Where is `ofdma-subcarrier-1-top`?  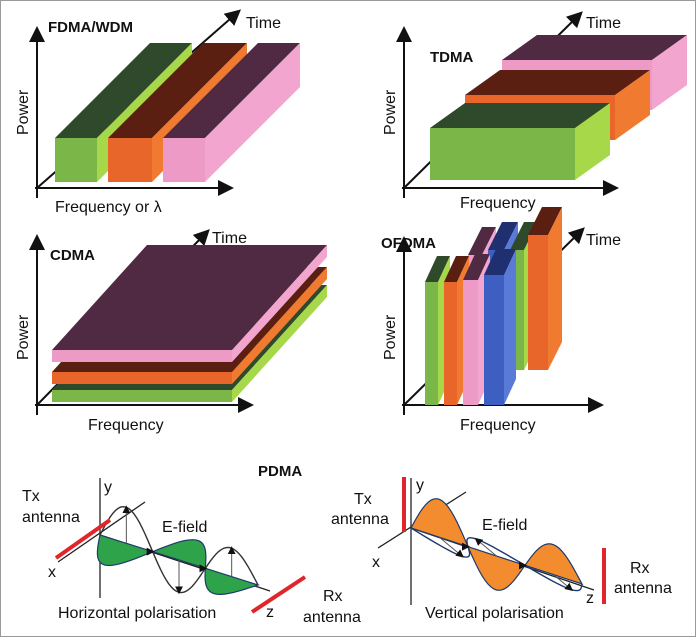 ofdma-subcarrier-1-top is located at coordinates (456, 269).